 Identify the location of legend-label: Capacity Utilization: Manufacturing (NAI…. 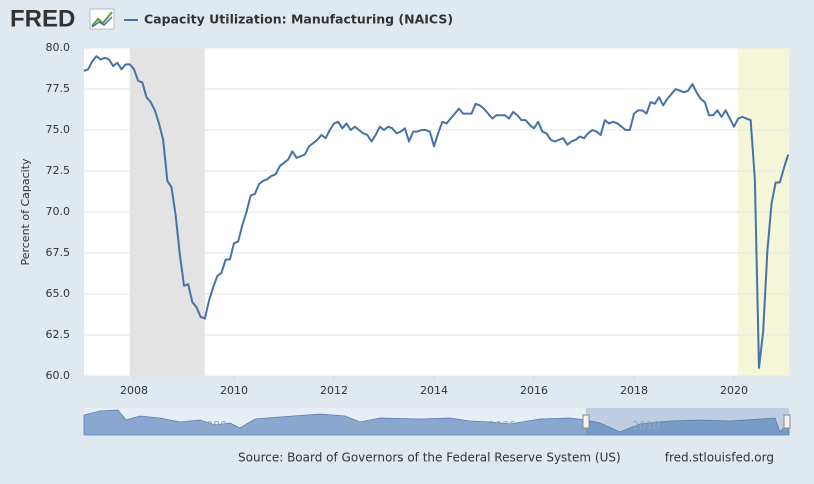
(298, 19).